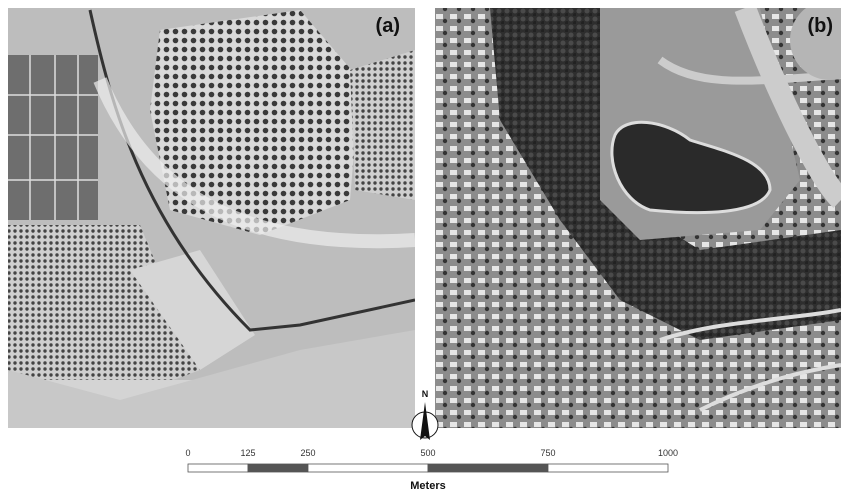 The image size is (841, 497). I want to click on scale-tick-label: 750, so click(547, 453).